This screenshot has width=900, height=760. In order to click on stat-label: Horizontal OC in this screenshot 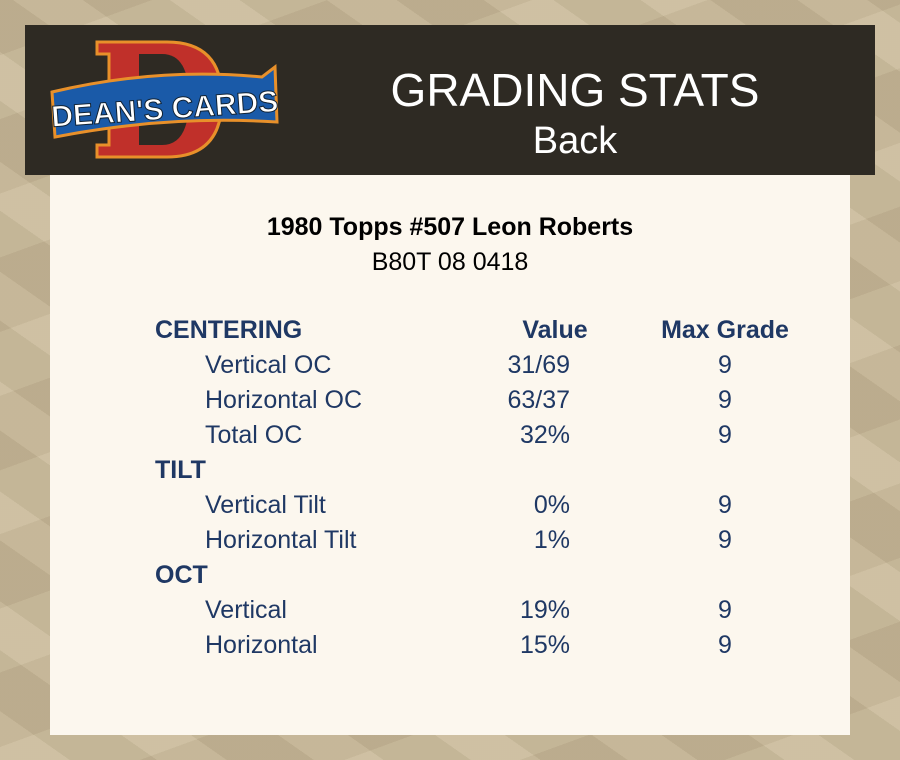, I will do `click(283, 400)`.